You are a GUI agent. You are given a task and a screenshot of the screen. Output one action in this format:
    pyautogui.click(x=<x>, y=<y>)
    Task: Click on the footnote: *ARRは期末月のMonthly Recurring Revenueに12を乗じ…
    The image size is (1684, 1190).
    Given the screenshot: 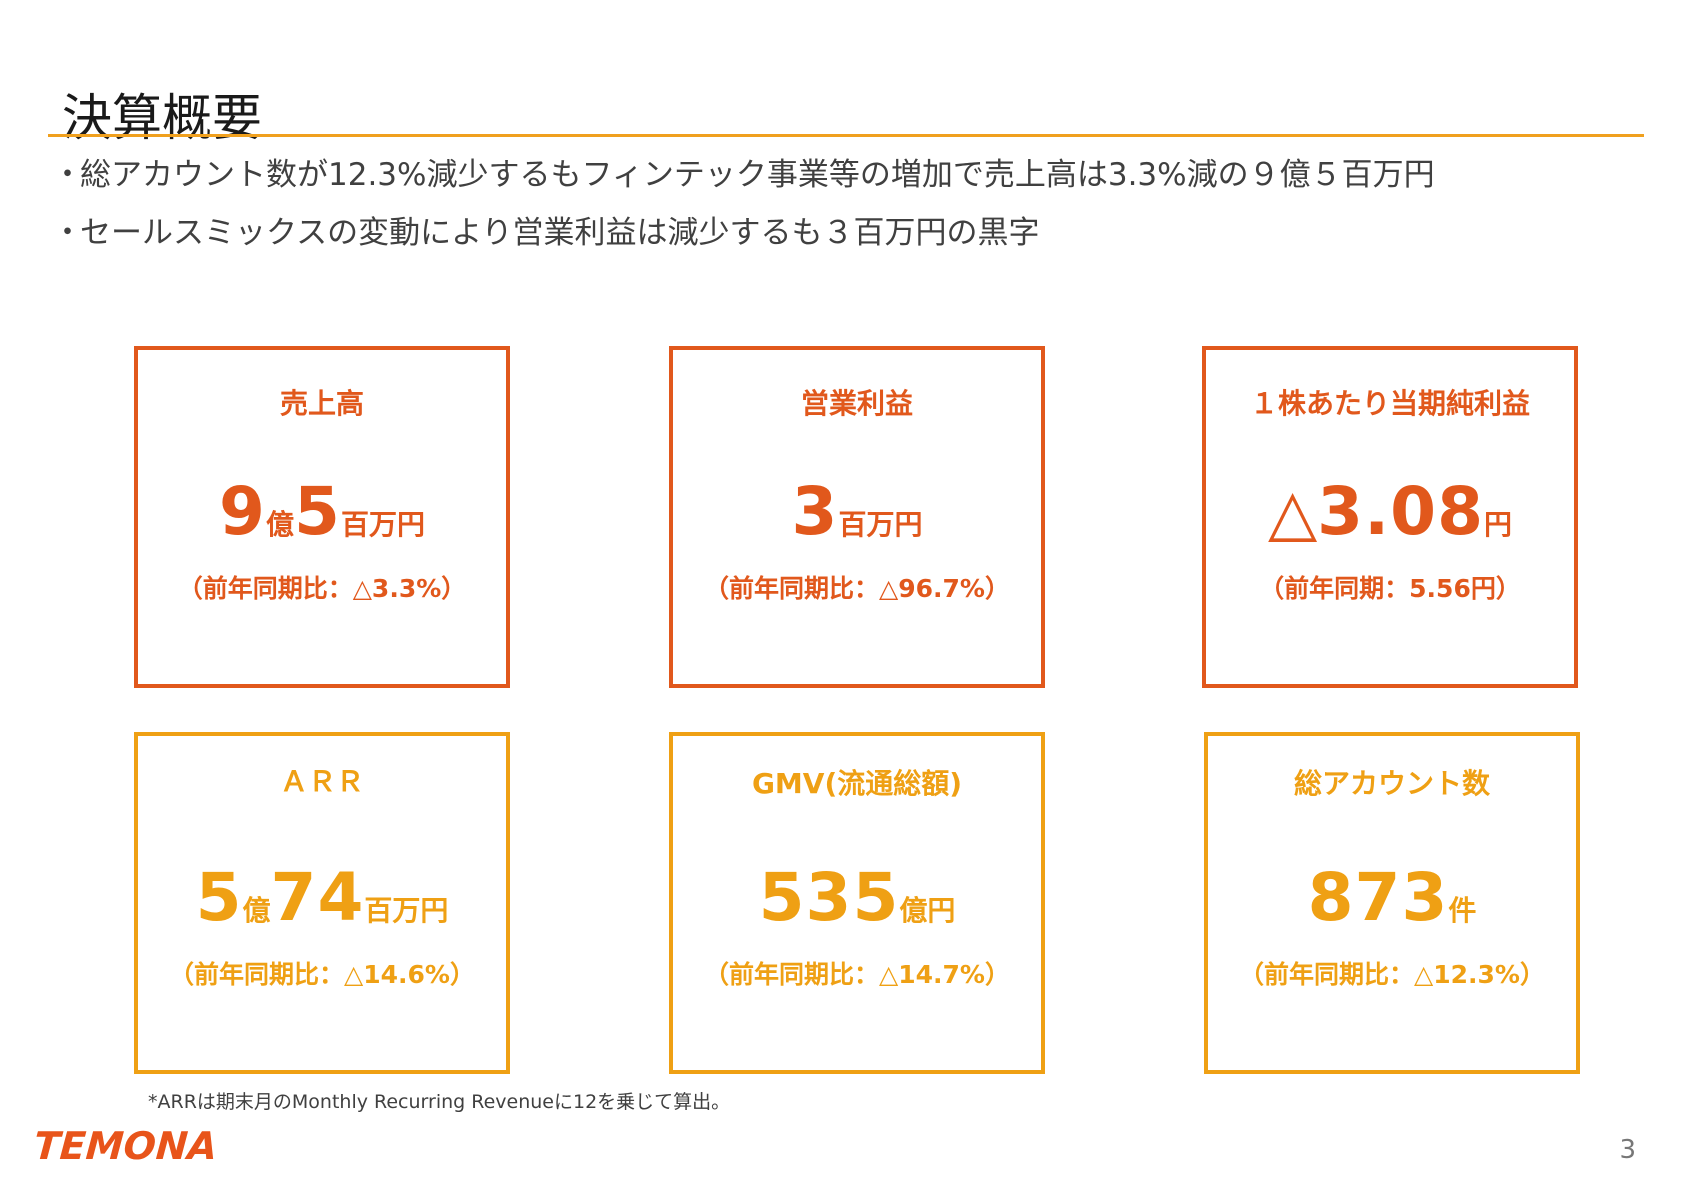 What is the action you would take?
    pyautogui.click(x=439, y=1102)
    